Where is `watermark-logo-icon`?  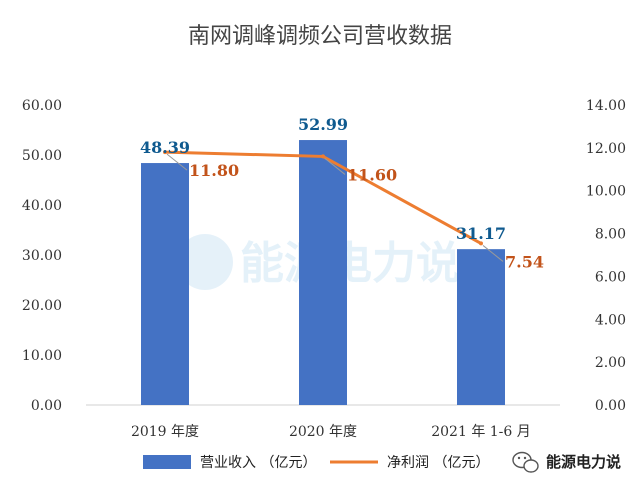 watermark-logo-icon is located at coordinates (205, 262).